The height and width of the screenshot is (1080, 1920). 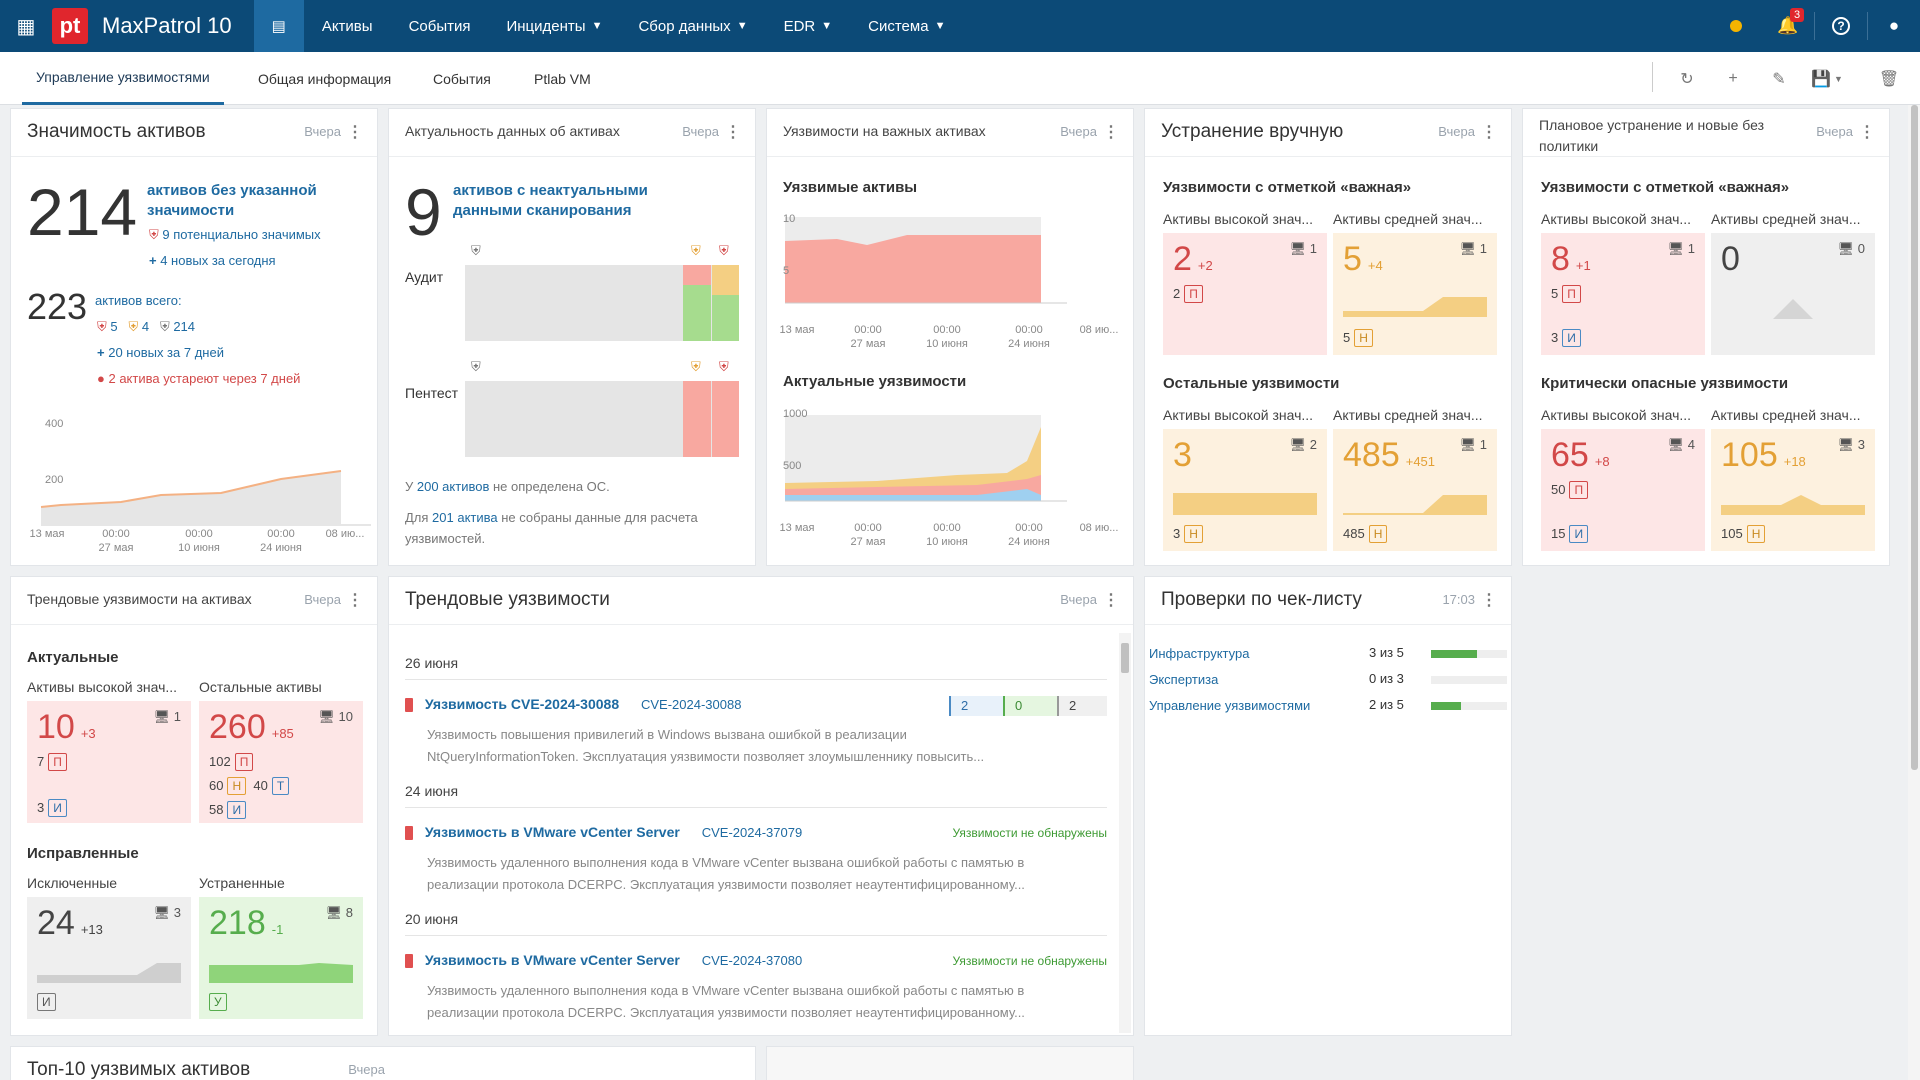 I want to click on list-scrollbar, so click(x=1125, y=833).